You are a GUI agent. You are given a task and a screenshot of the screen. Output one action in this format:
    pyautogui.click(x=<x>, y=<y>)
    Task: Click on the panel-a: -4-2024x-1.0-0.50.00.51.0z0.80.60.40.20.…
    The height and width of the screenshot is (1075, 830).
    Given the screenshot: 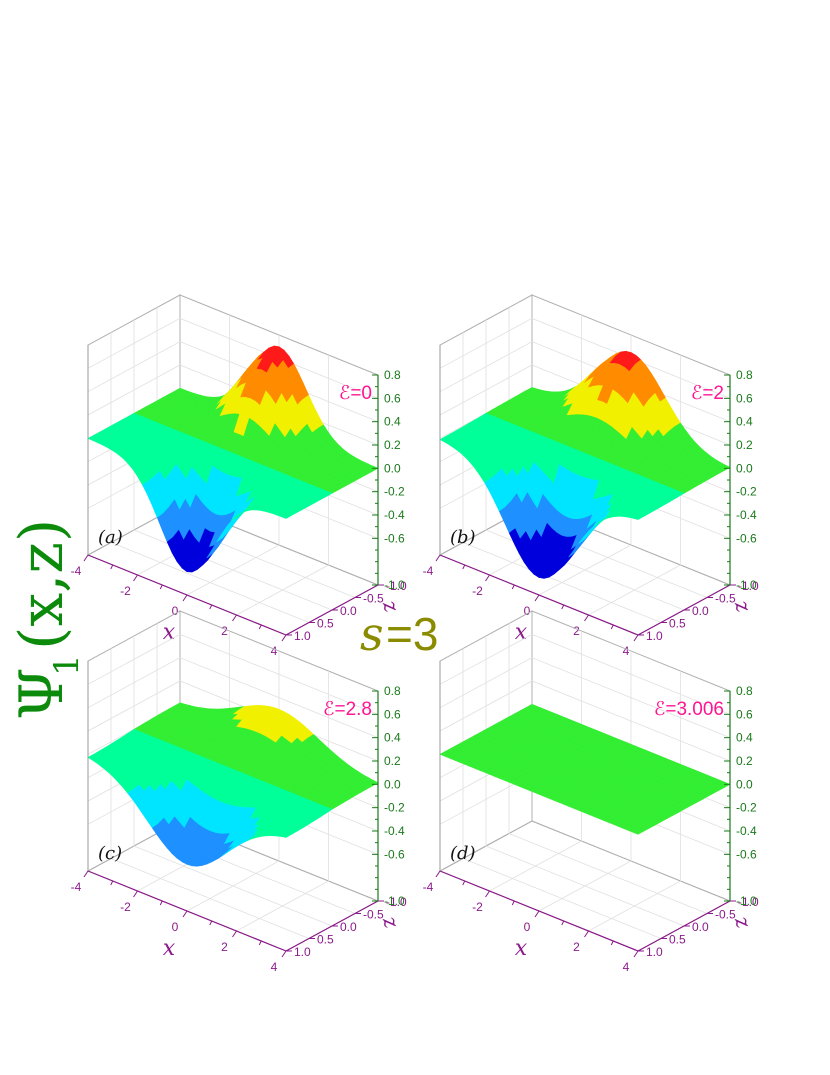 What is the action you would take?
    pyautogui.click(x=239, y=476)
    